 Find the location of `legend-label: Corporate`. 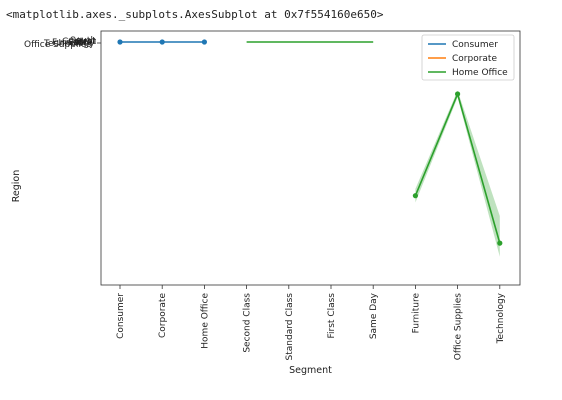

legend-label: Corporate is located at coordinates (474, 59).